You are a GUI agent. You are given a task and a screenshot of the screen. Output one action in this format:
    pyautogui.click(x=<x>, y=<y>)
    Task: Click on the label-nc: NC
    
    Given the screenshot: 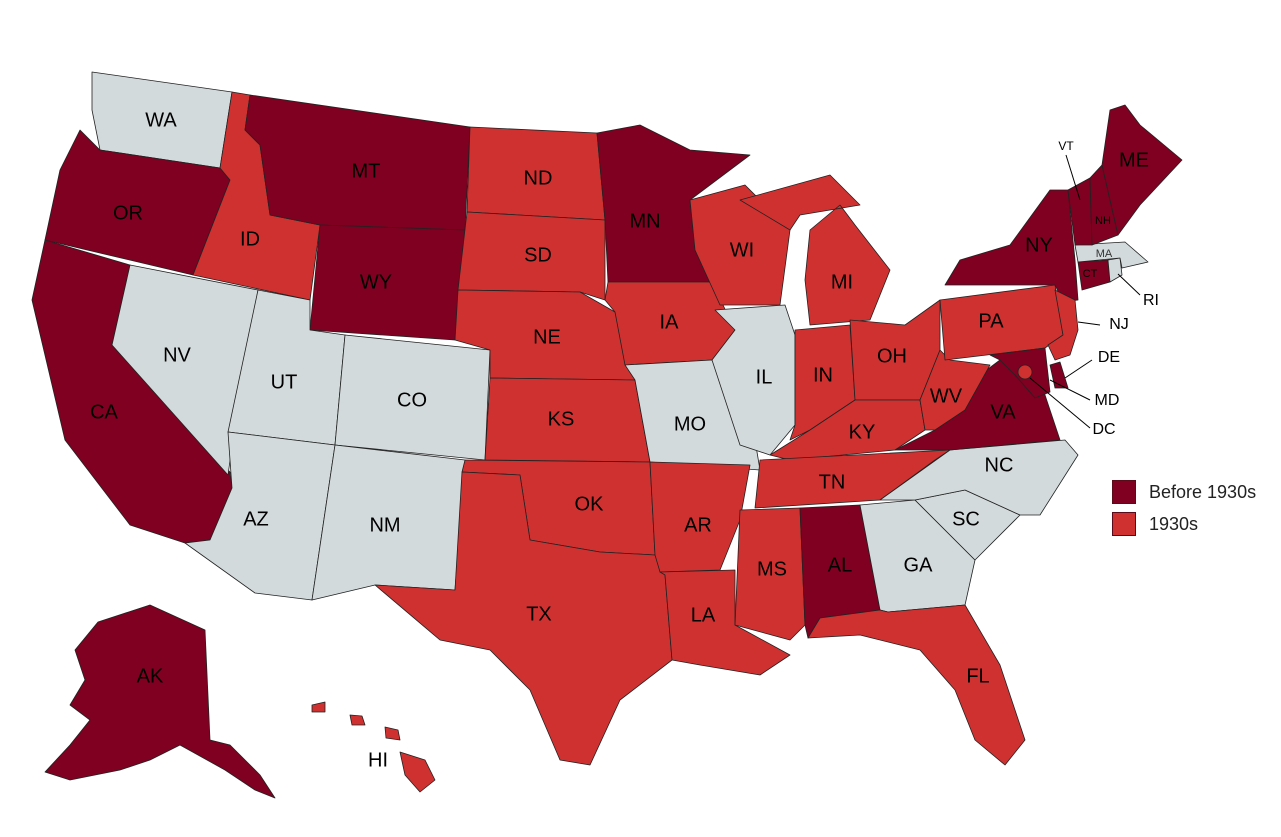 What is the action you would take?
    pyautogui.click(x=999, y=465)
    